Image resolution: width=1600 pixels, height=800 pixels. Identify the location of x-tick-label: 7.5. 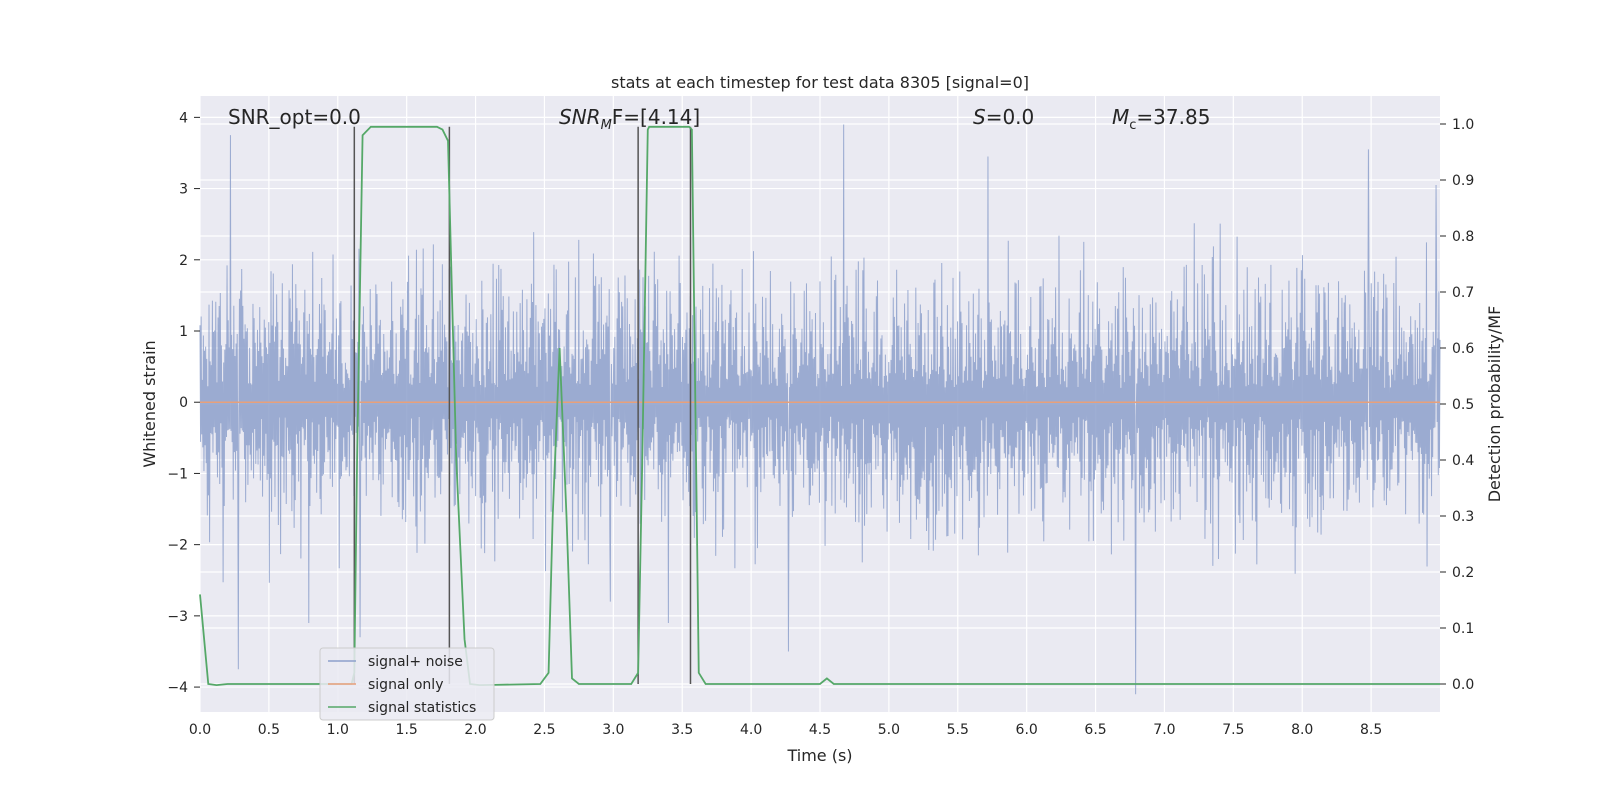
(1233, 730).